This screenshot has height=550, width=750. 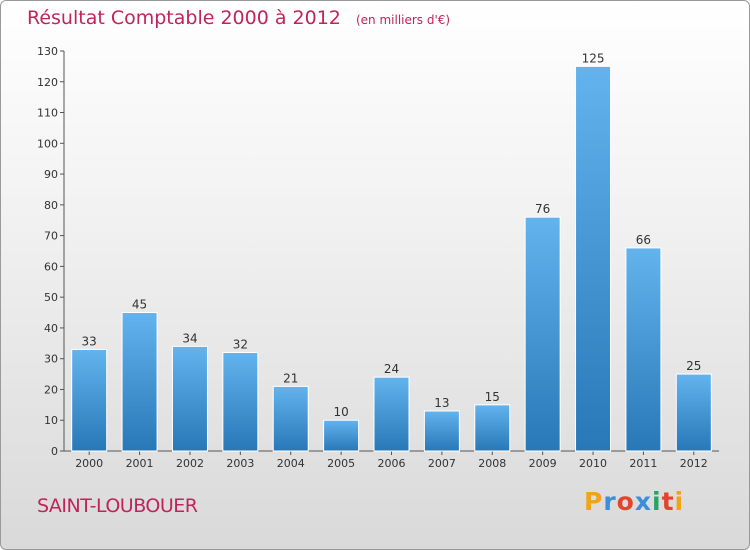 I want to click on data-label-2009: 76, so click(x=542, y=209).